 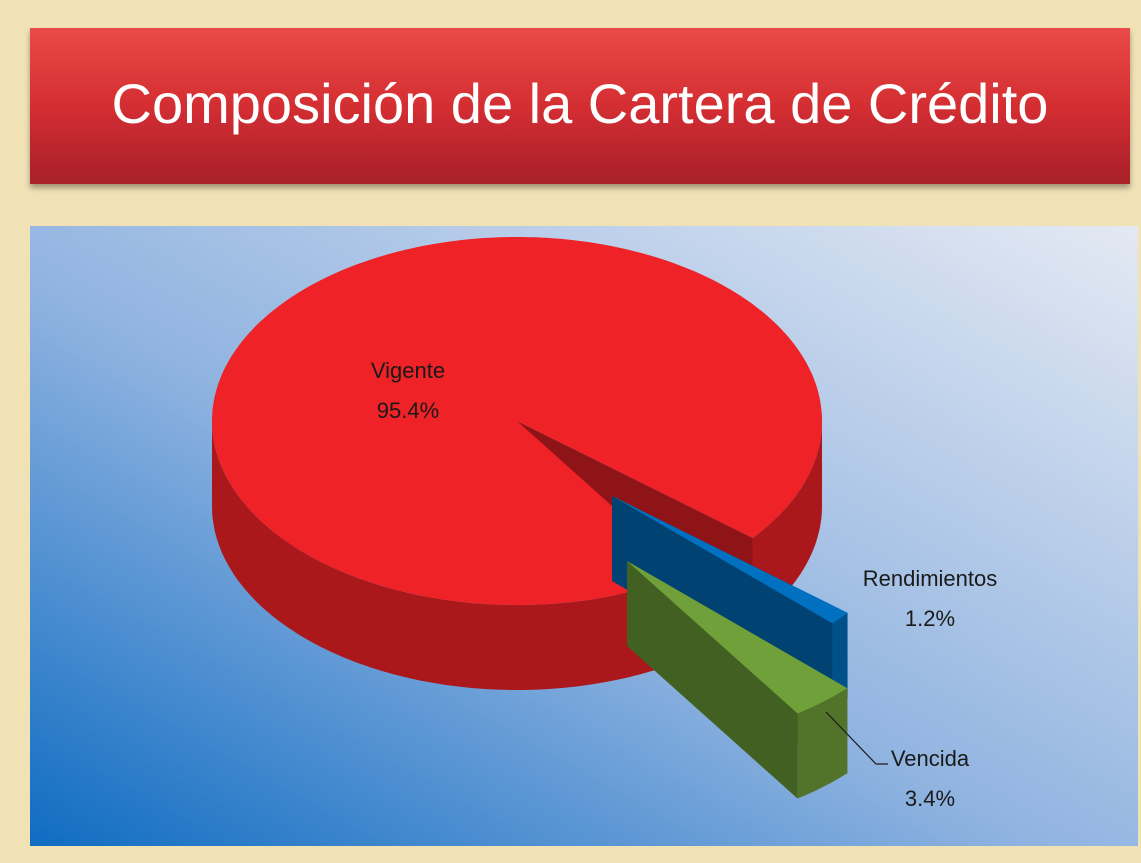 I want to click on slice-category-label: Vencida, so click(x=930, y=758).